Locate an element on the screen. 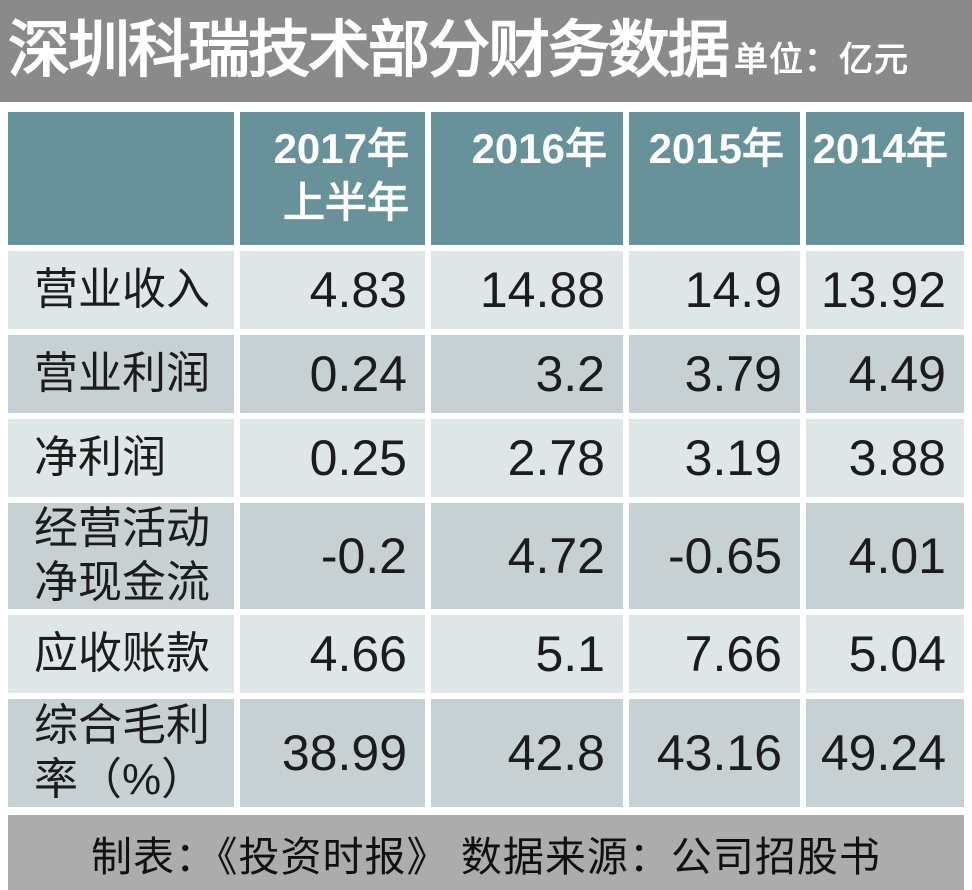 The height and width of the screenshot is (890, 972). table-cell: 4.72 is located at coordinates (527, 556).